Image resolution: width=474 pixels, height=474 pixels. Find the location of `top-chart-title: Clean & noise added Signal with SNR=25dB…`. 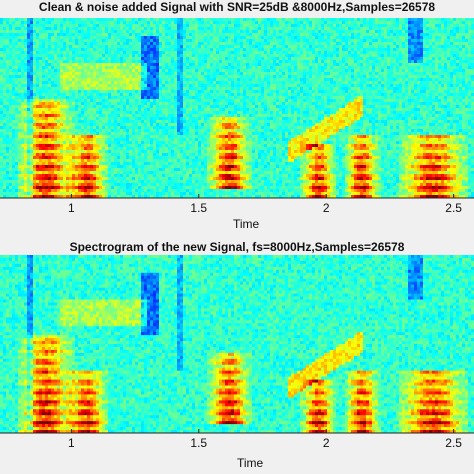

top-chart-title: Clean & noise added Signal with SNR=25dB… is located at coordinates (237, 7).